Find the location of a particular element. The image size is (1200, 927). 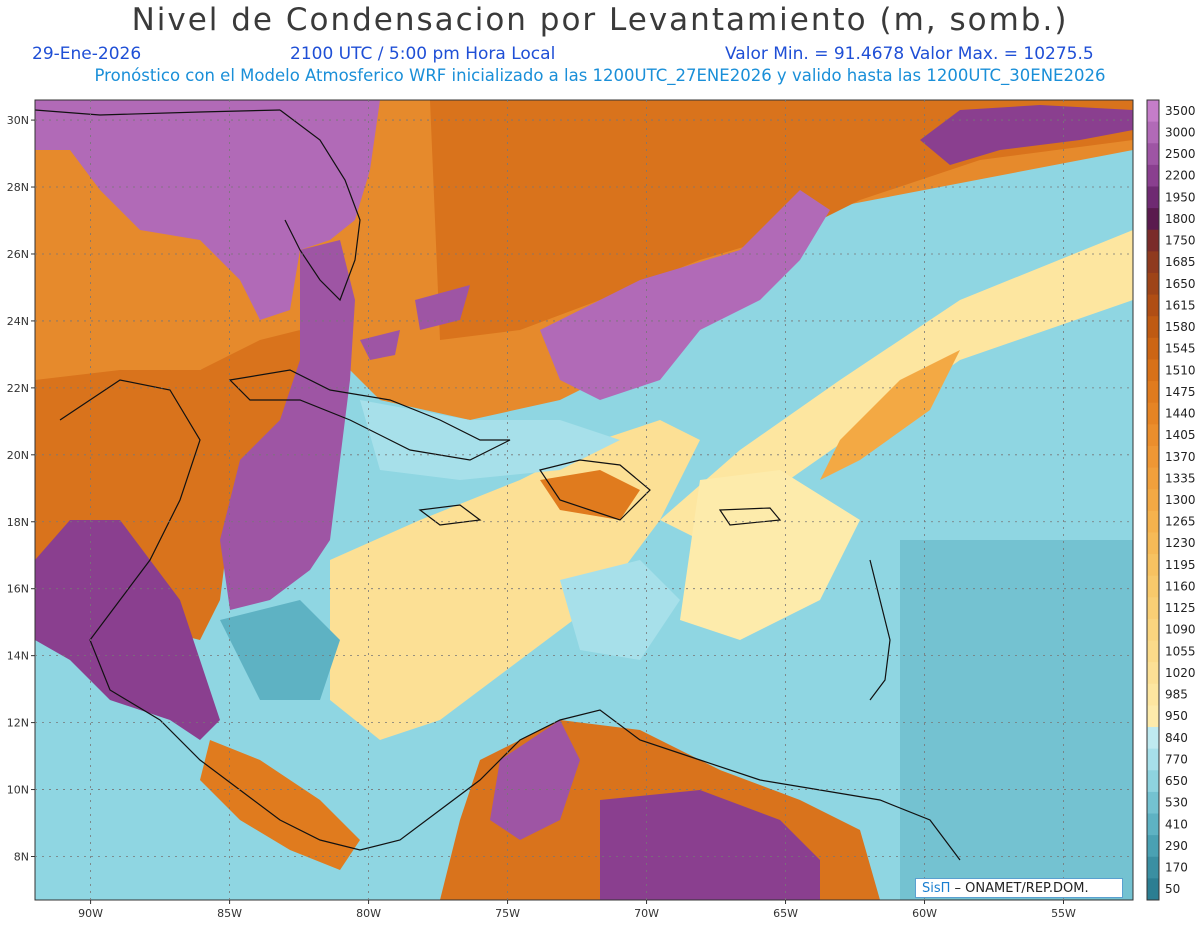

field-orange-hispaniola is located at coordinates (590, 495).